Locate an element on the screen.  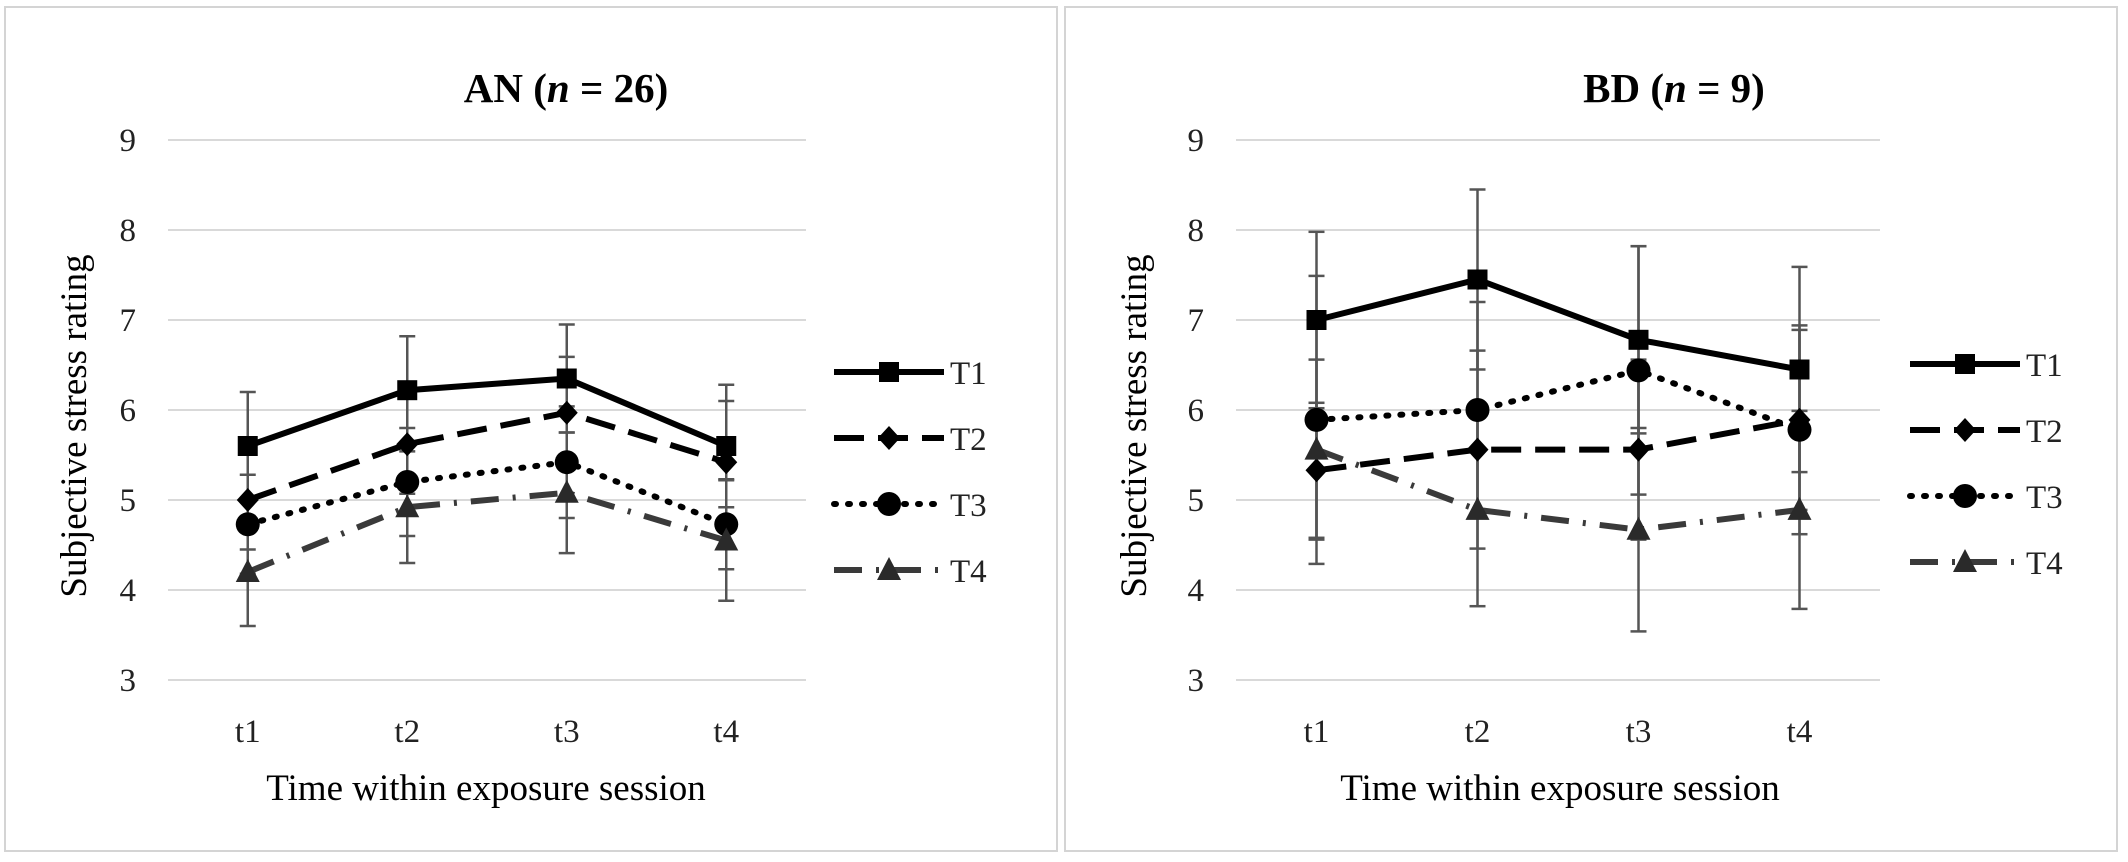
chart-title: AN (n = 26) is located at coordinates (566, 88).